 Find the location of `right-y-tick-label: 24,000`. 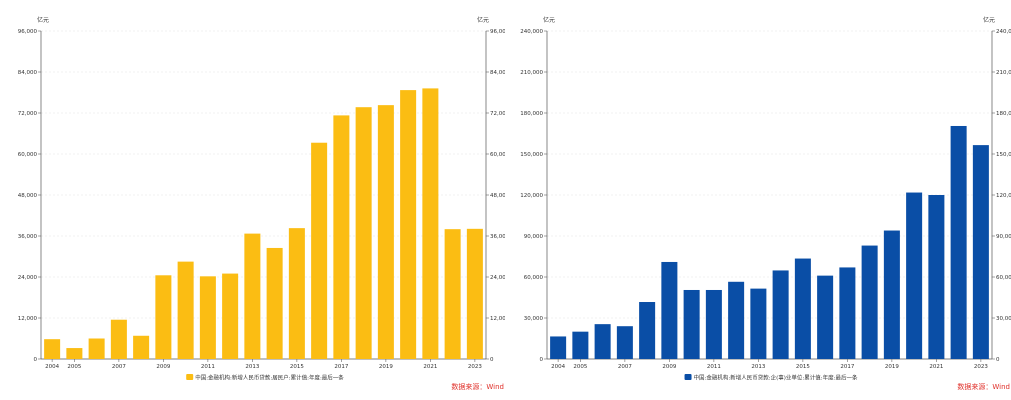

right-y-tick-label: 24,000 is located at coordinates (497, 278).